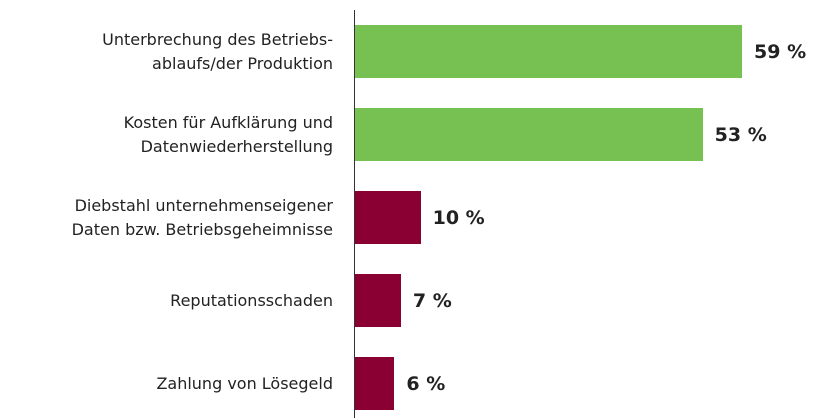 This screenshot has height=418, width=830. I want to click on category-label: Reputationsschaden, so click(251, 300).